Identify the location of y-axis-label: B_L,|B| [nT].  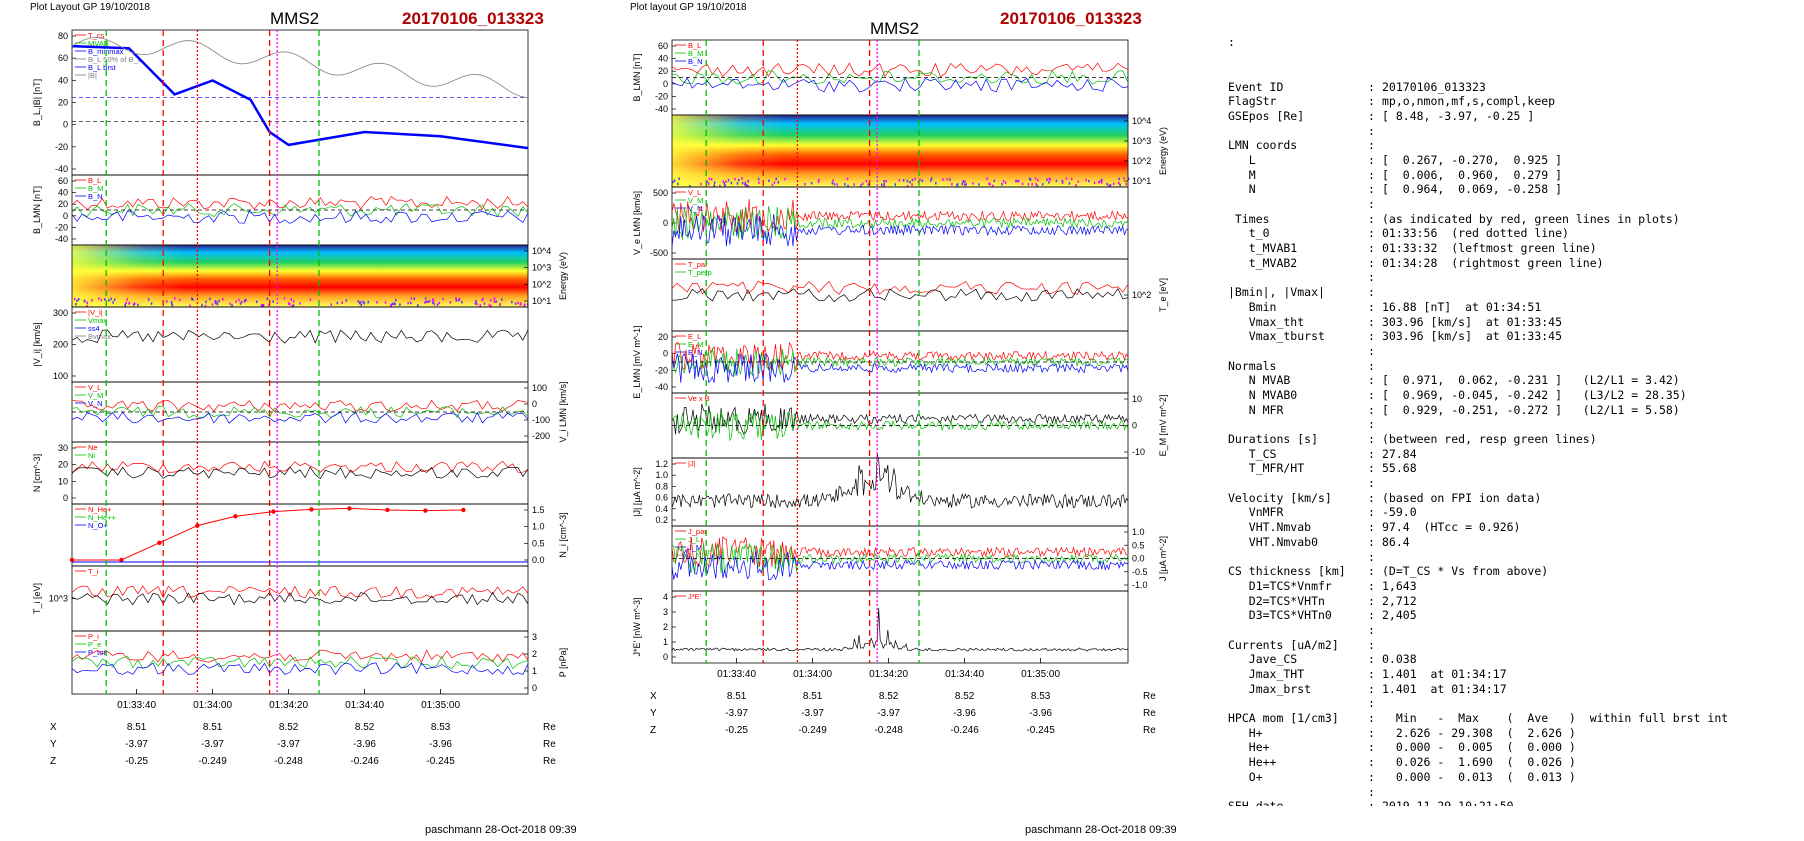
(37, 102).